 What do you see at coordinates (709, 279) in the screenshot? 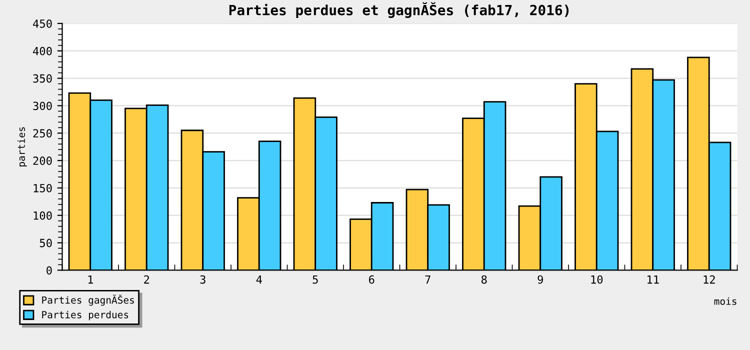
I see `x-tick-label: 12` at bounding box center [709, 279].